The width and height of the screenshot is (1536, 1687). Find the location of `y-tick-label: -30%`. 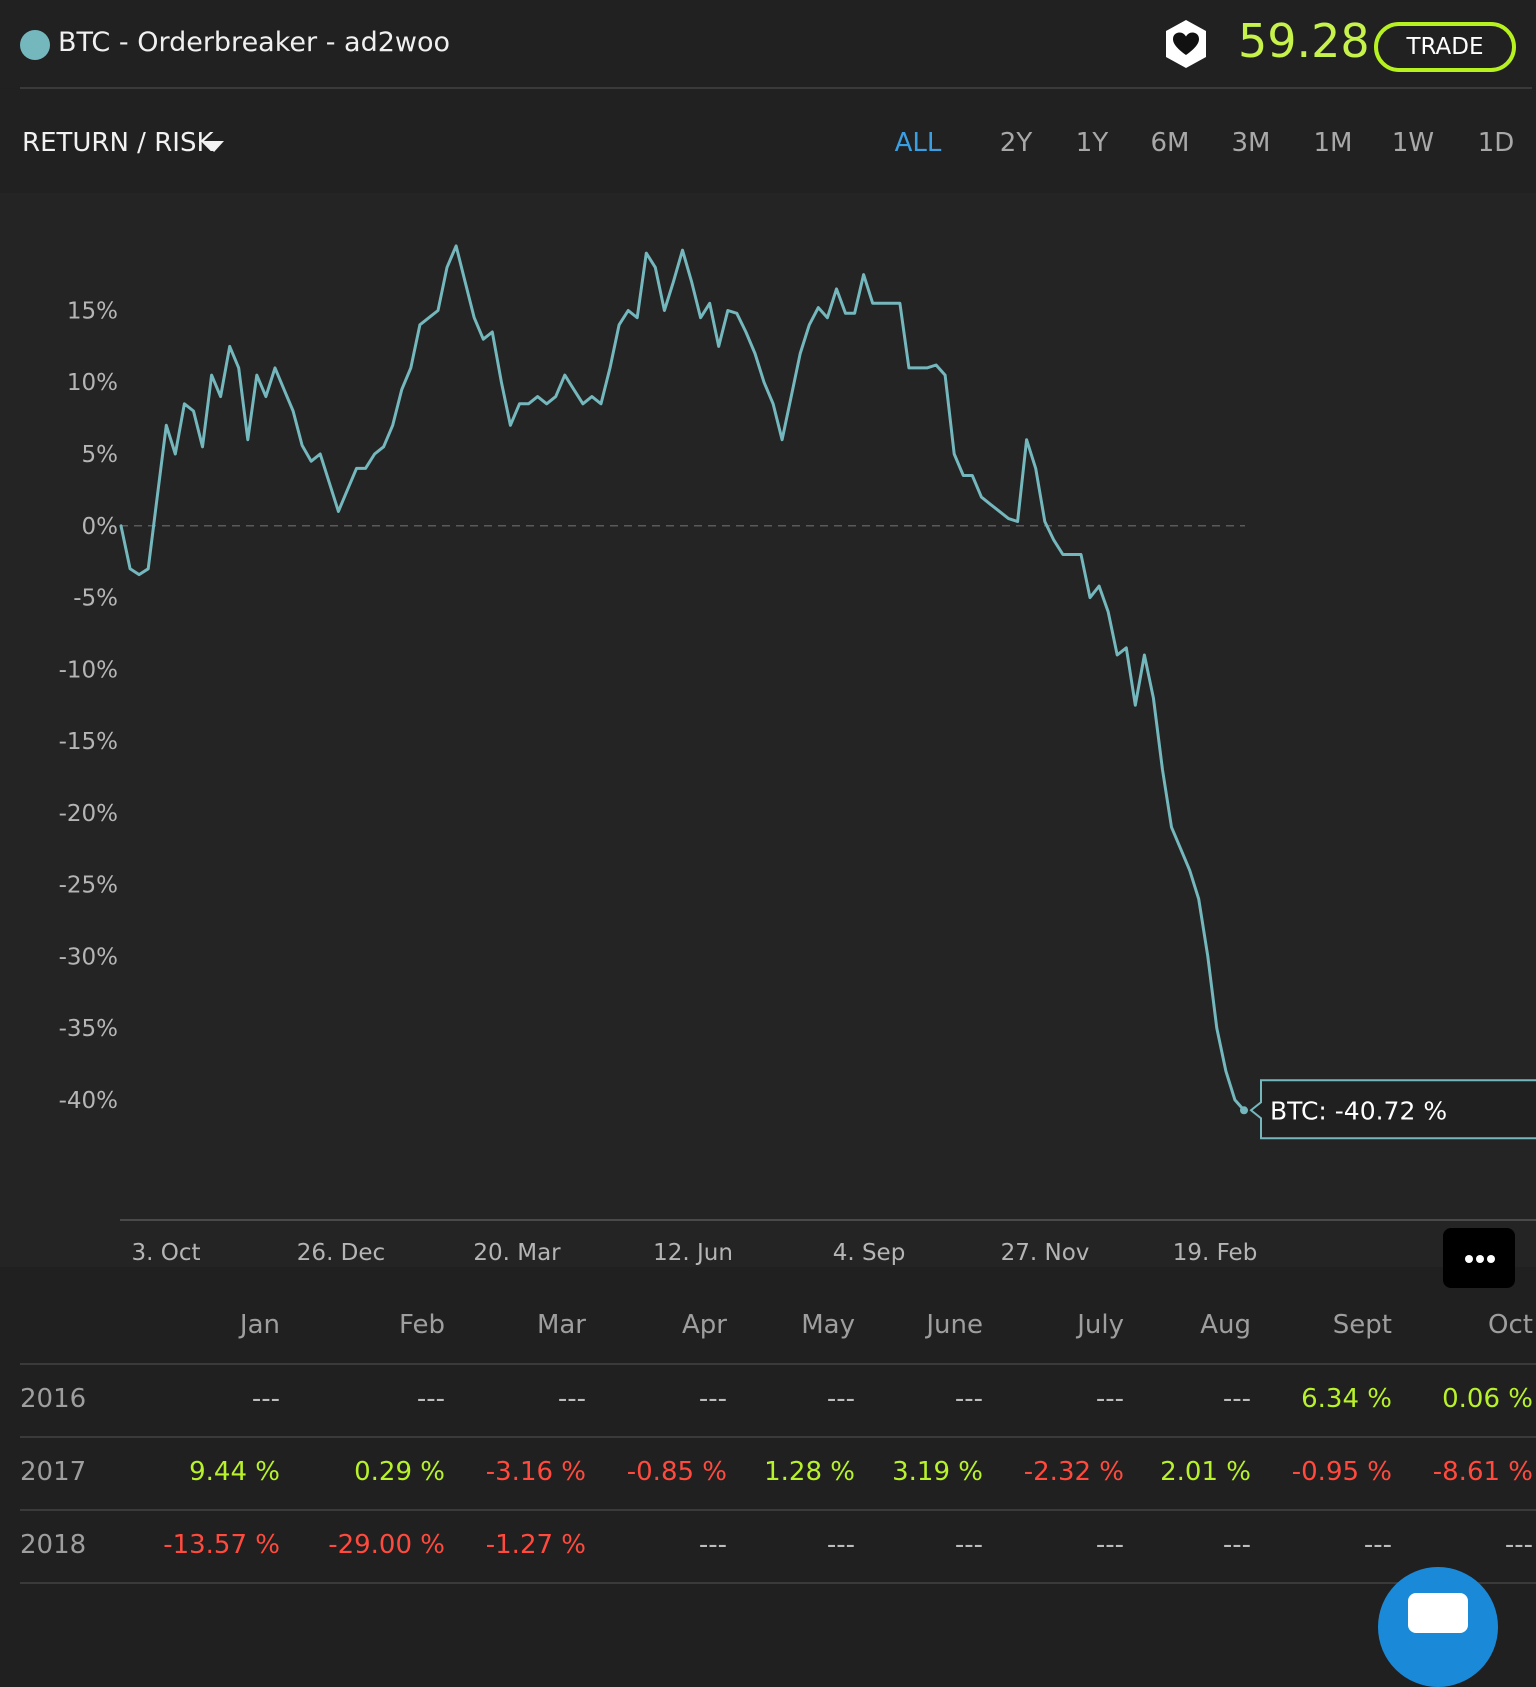

y-tick-label: -30% is located at coordinates (88, 957).